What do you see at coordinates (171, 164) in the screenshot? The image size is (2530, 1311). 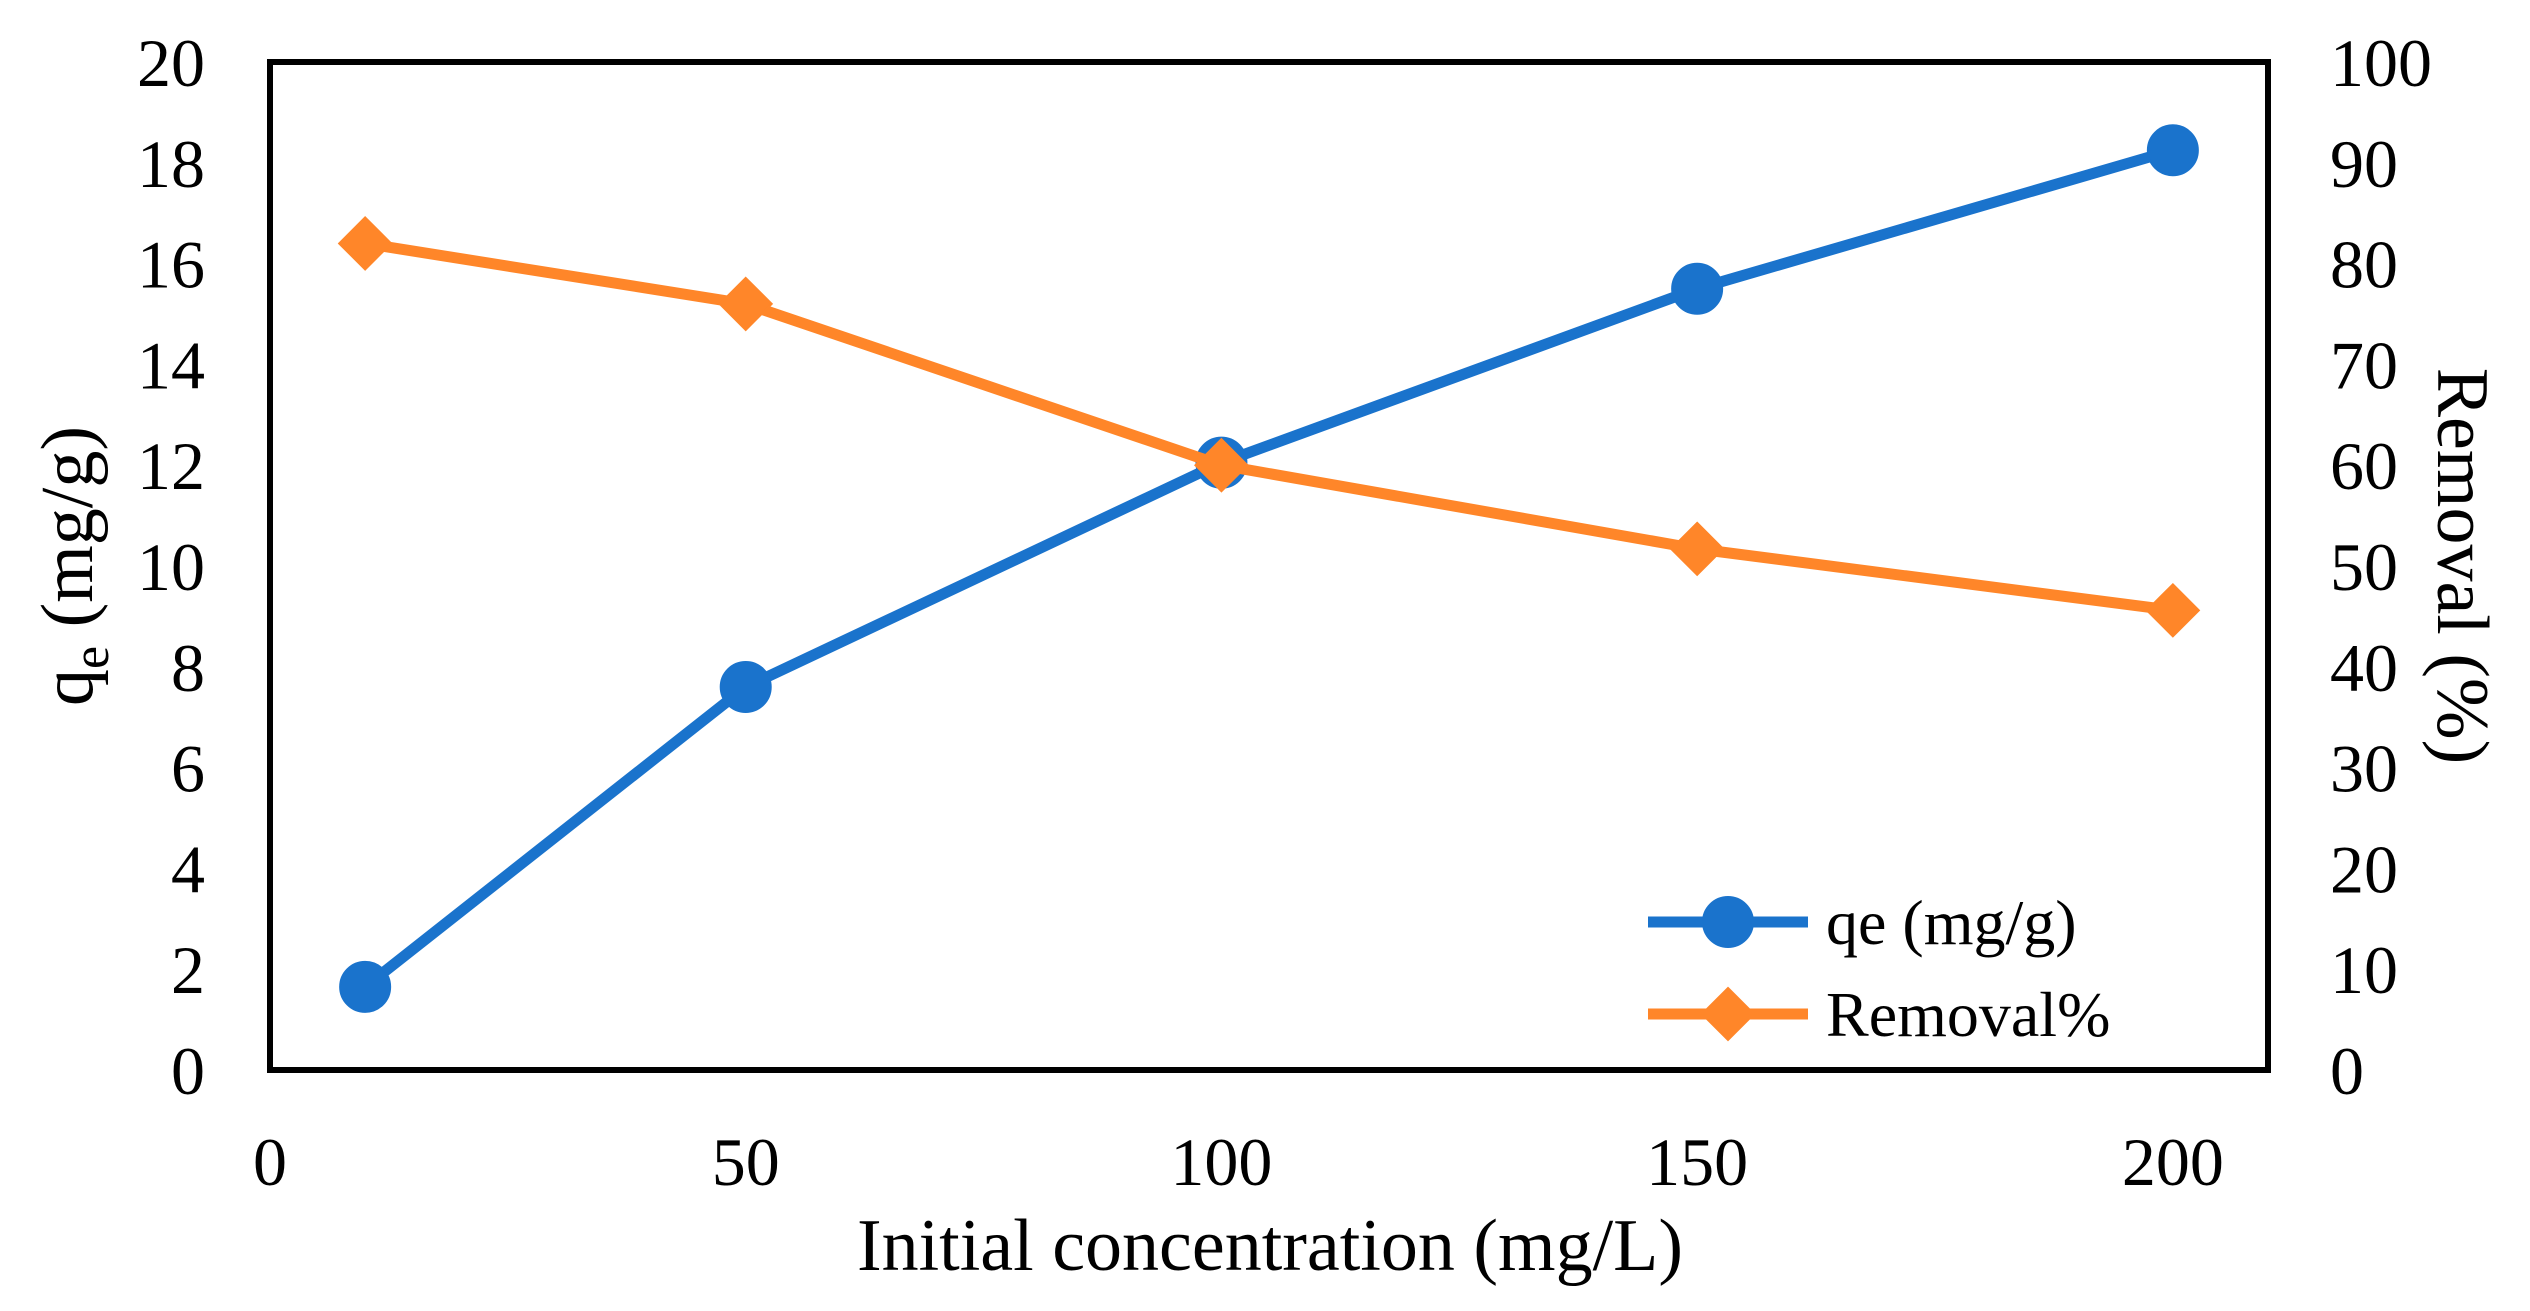 I see `y-tick-label: 18` at bounding box center [171, 164].